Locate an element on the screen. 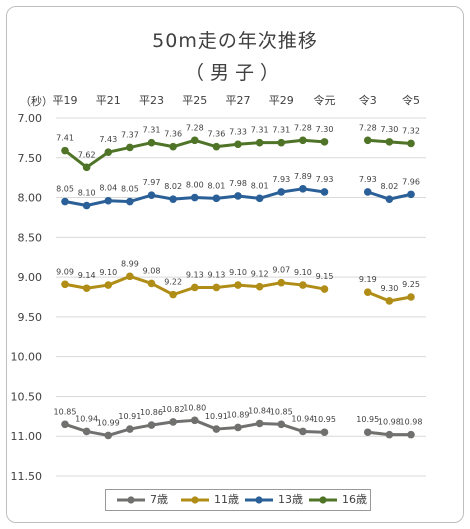 This screenshot has width=470, height=529. y-tick-label: 9.50 is located at coordinates (30, 317).